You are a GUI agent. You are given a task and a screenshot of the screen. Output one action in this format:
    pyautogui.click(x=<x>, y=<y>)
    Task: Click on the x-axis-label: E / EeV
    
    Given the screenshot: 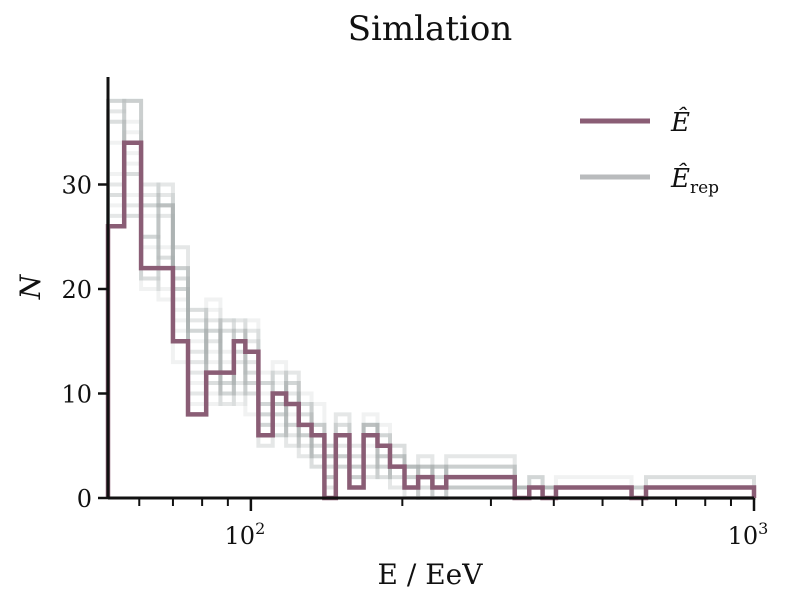 What is the action you would take?
    pyautogui.click(x=431, y=574)
    